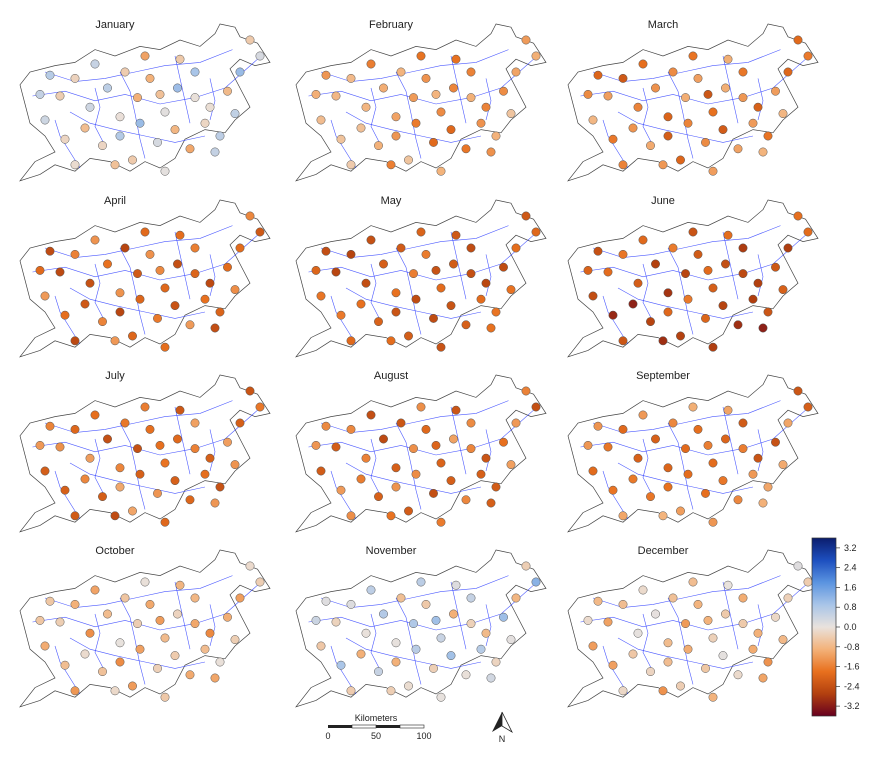  Describe the element at coordinates (850, 568) in the screenshot. I see `colorbar-tick-label: 2.4` at that location.